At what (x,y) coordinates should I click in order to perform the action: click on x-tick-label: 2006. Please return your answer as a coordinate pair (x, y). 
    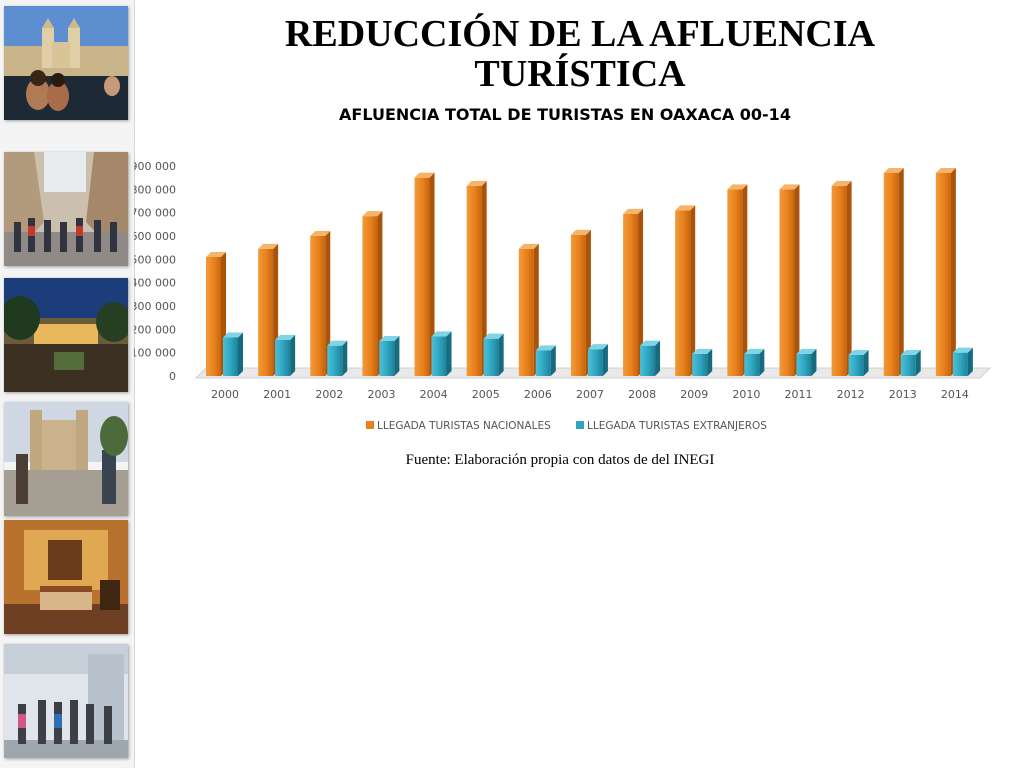
    Looking at the image, I should click on (538, 394).